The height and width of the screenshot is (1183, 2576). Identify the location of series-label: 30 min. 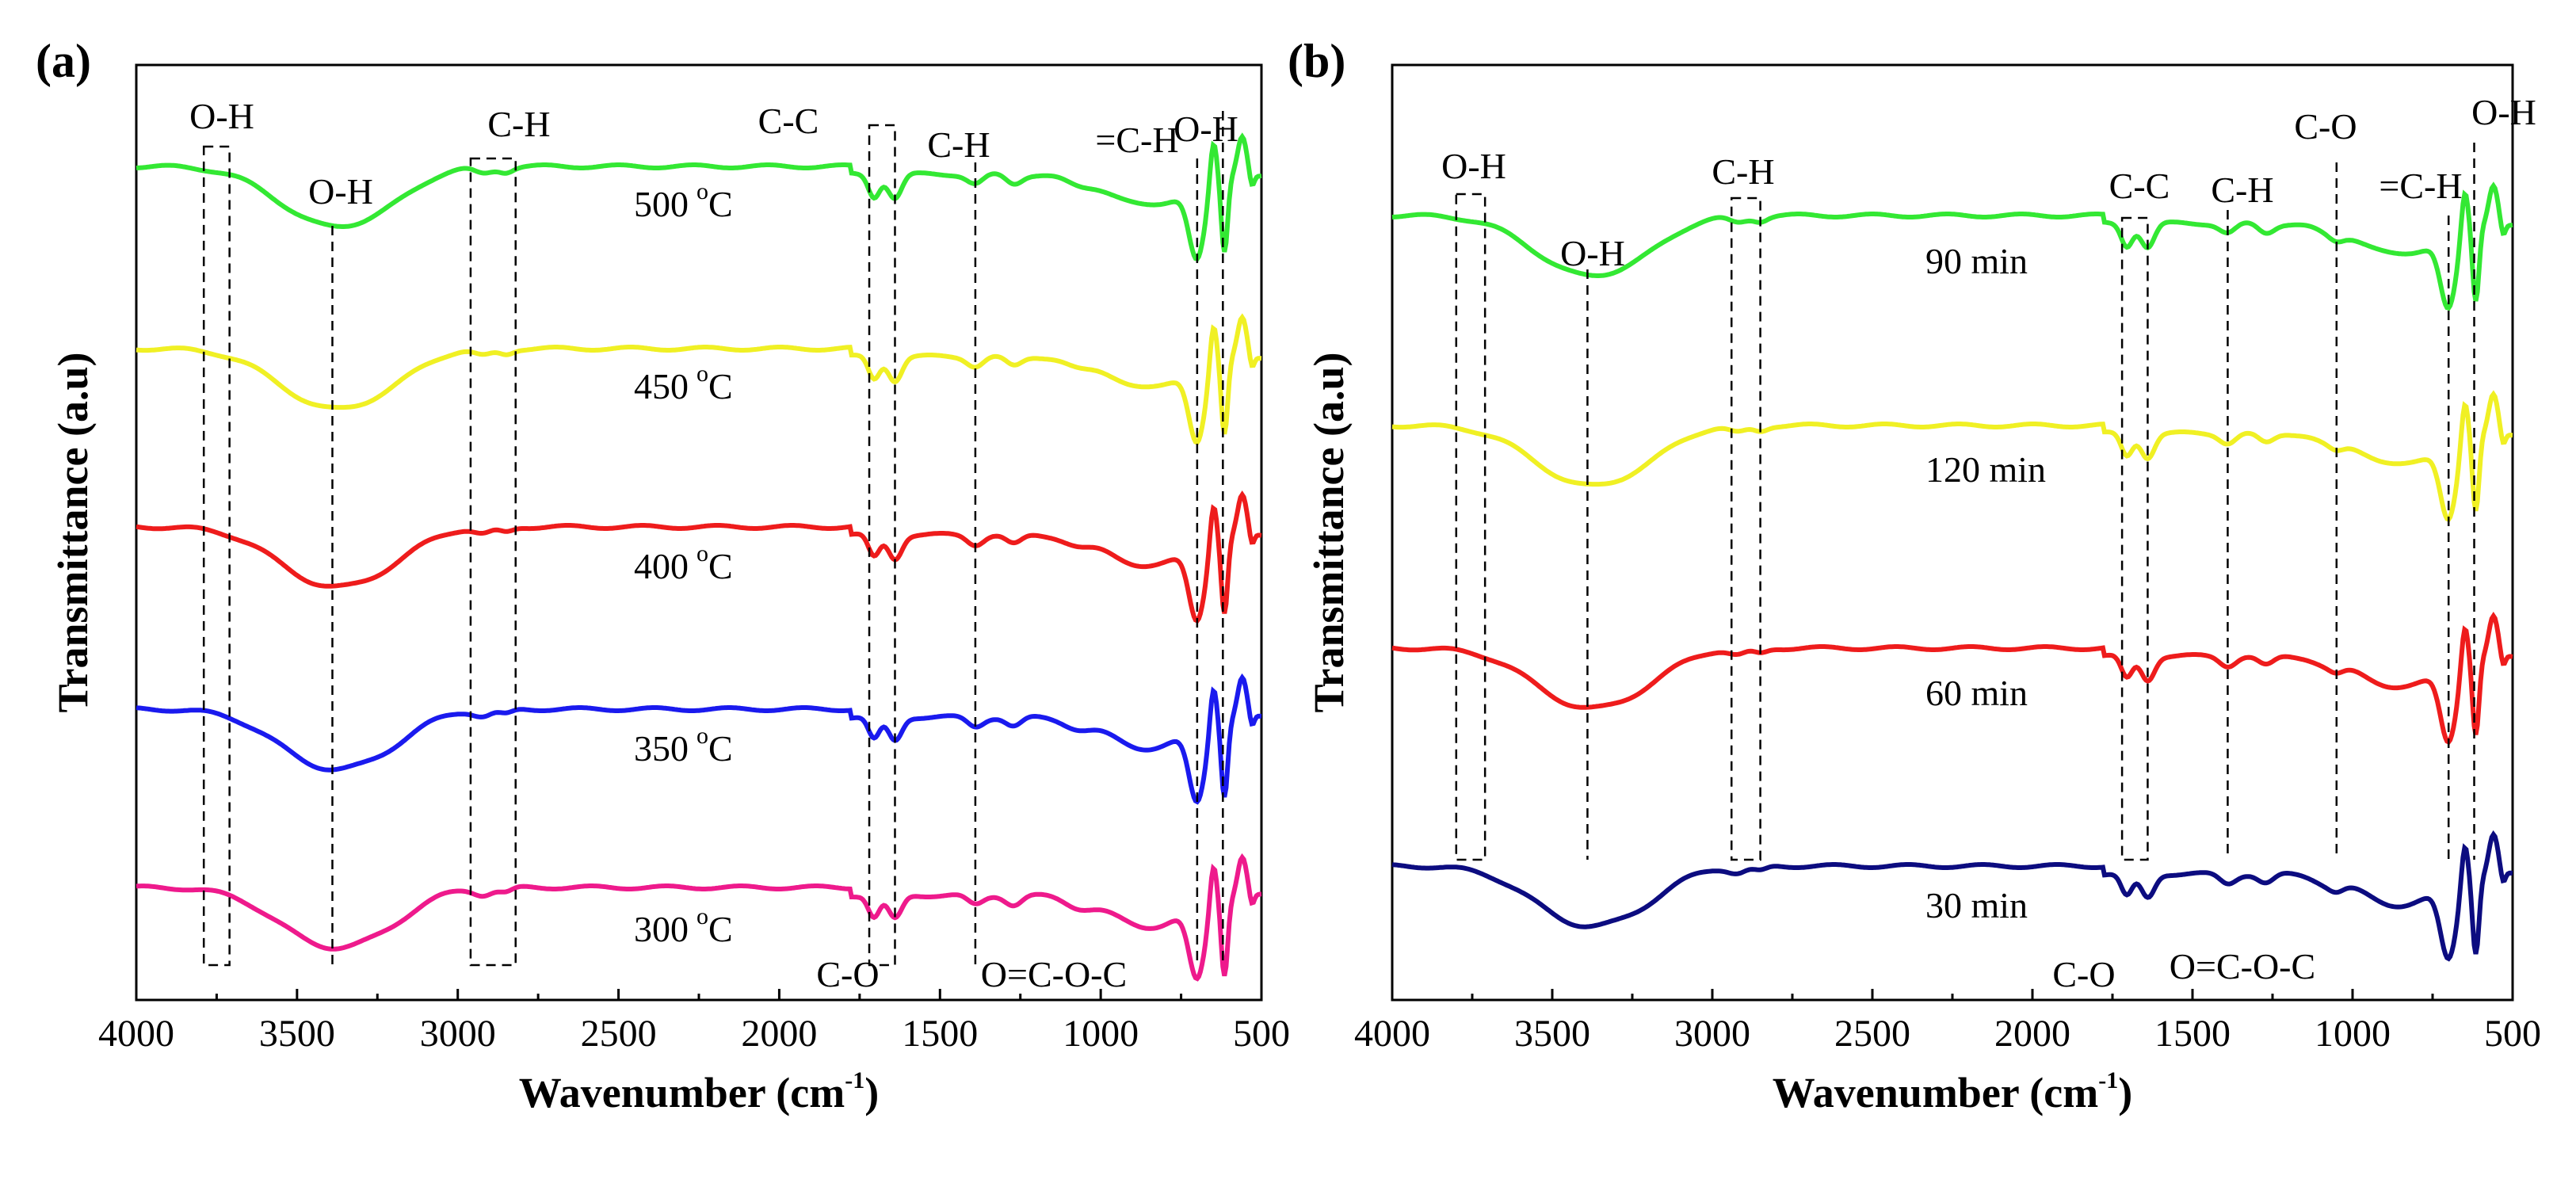
(1976, 905).